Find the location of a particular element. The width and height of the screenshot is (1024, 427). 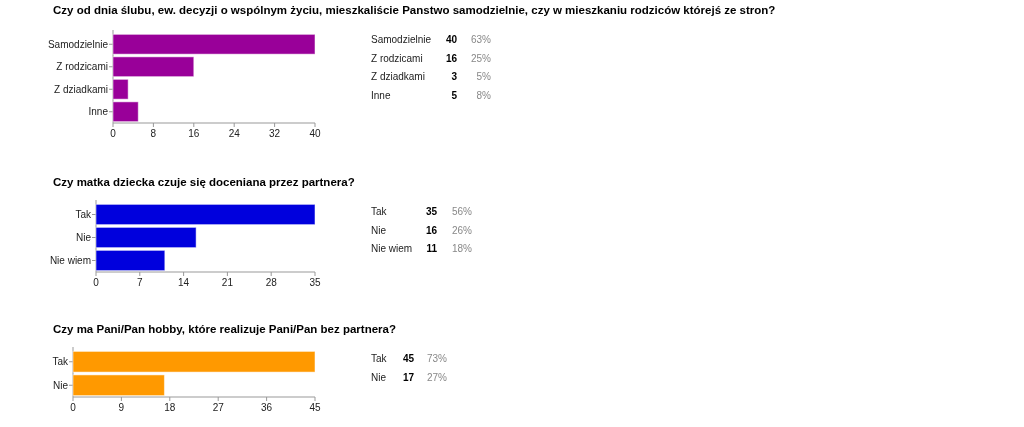

data-label: 40 is located at coordinates (451, 39).